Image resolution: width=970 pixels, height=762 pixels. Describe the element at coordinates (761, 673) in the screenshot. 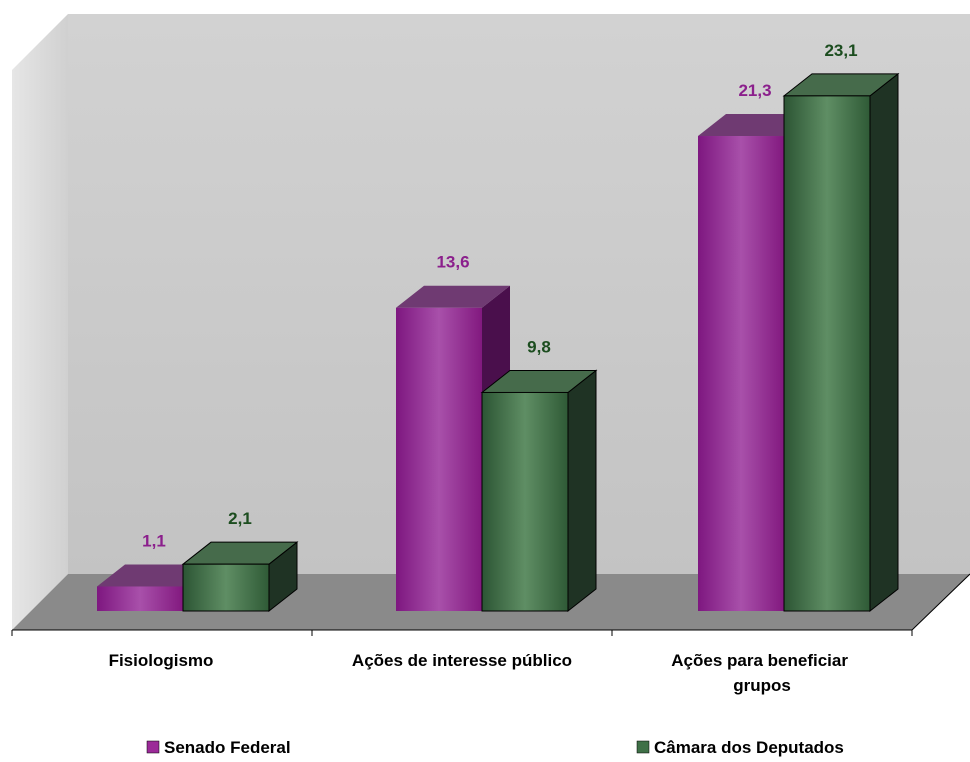

I see `category-label: Ações para beneficiar grupos` at that location.